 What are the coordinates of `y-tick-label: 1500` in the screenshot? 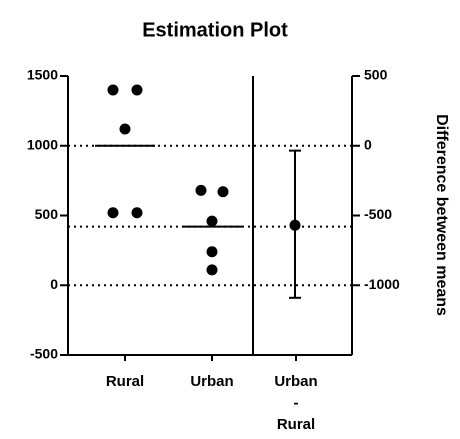 It's located at (42, 75).